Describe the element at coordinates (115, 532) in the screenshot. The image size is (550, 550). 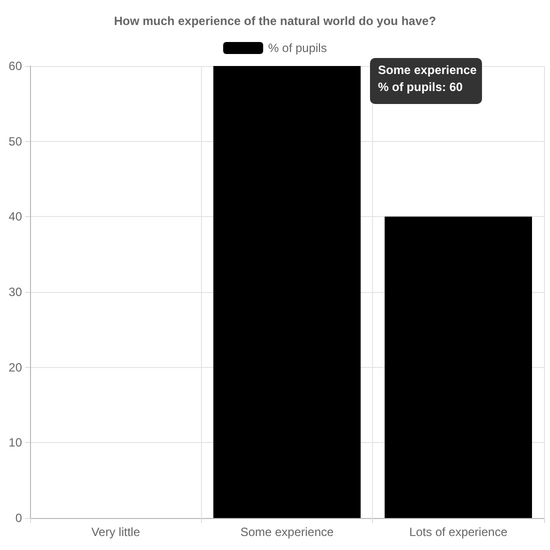
I see `x-tick-label: Very little` at that location.